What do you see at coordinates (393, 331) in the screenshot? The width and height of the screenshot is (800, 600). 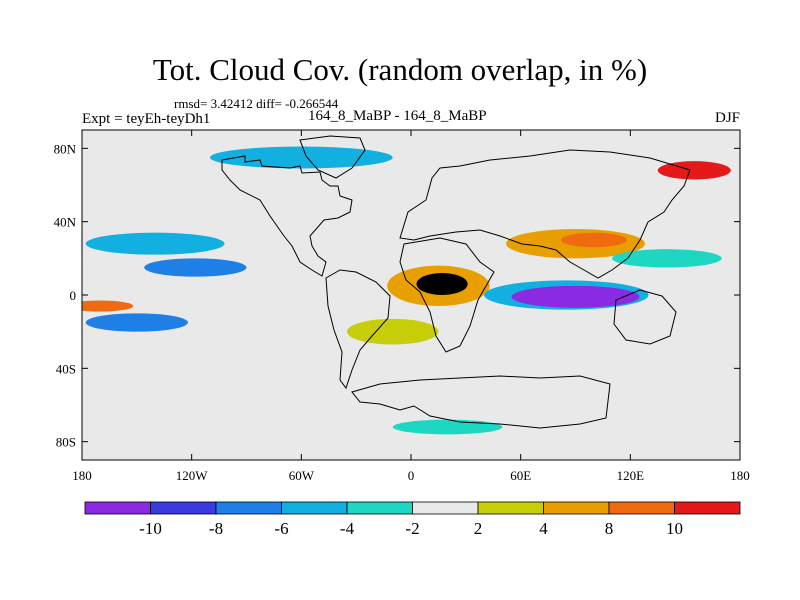 I see `anomaly-south-atlantic-high` at bounding box center [393, 331].